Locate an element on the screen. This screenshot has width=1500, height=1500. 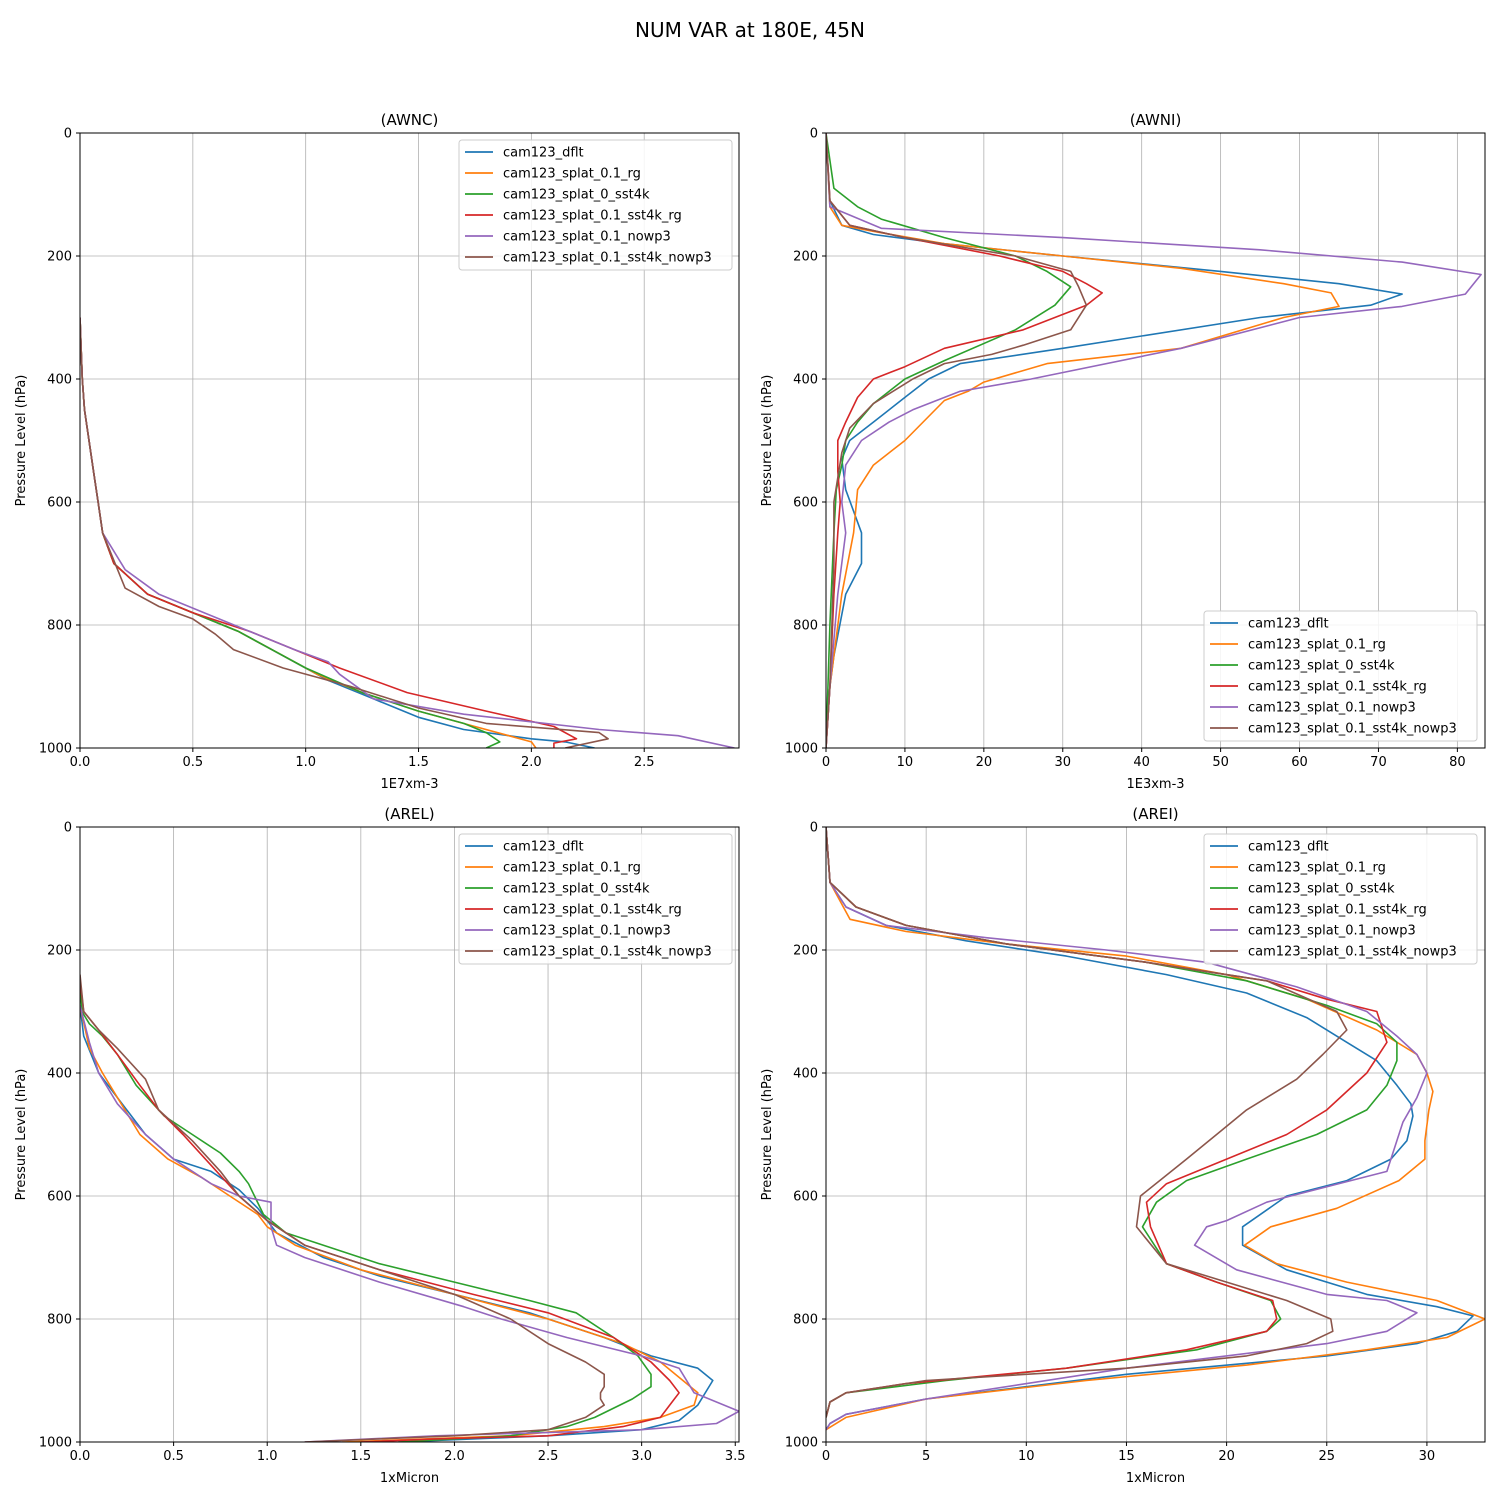
x-tick-label: 60 is located at coordinates (1299, 762).